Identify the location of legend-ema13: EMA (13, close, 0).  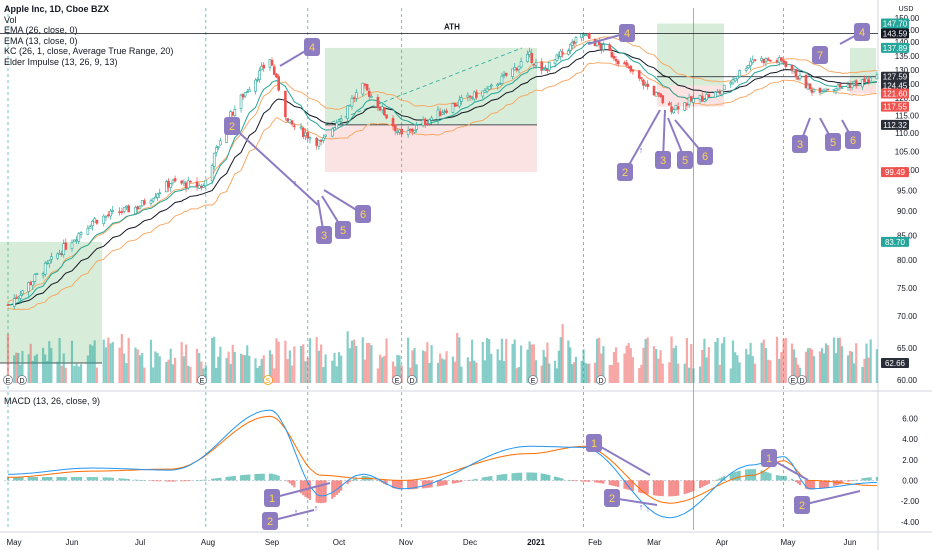
(41, 40).